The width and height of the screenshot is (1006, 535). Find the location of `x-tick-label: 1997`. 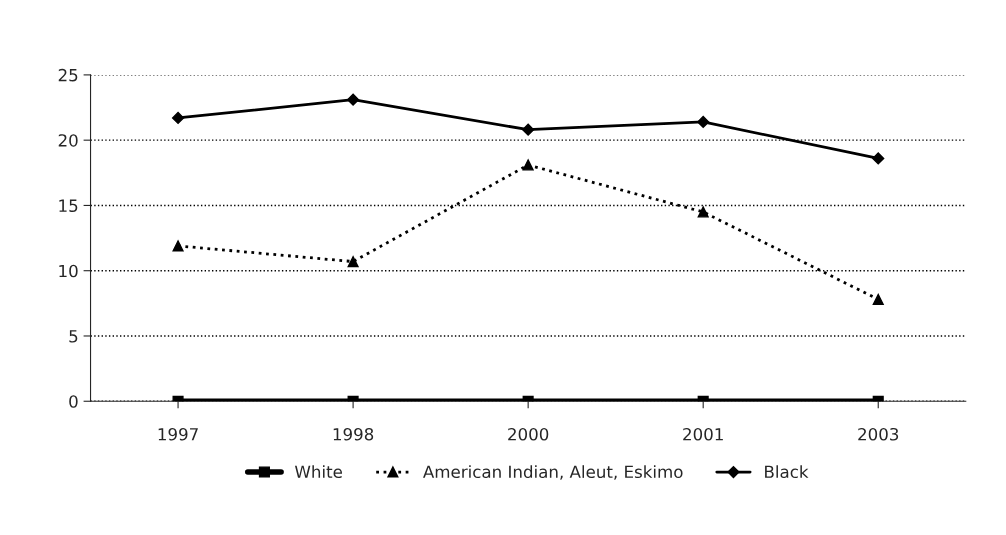

x-tick-label: 1997 is located at coordinates (178, 434).